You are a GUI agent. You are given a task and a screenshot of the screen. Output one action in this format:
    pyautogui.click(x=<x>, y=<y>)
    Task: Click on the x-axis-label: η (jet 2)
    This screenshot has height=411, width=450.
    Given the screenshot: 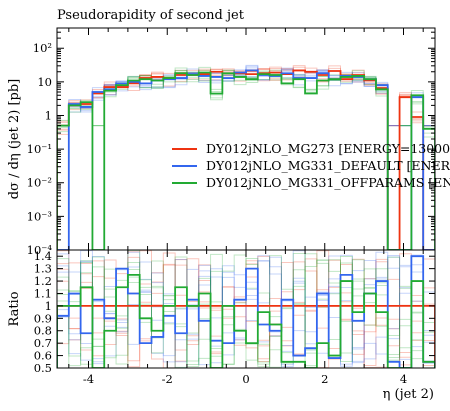 What is the action you would take?
    pyautogui.click(x=408, y=394)
    